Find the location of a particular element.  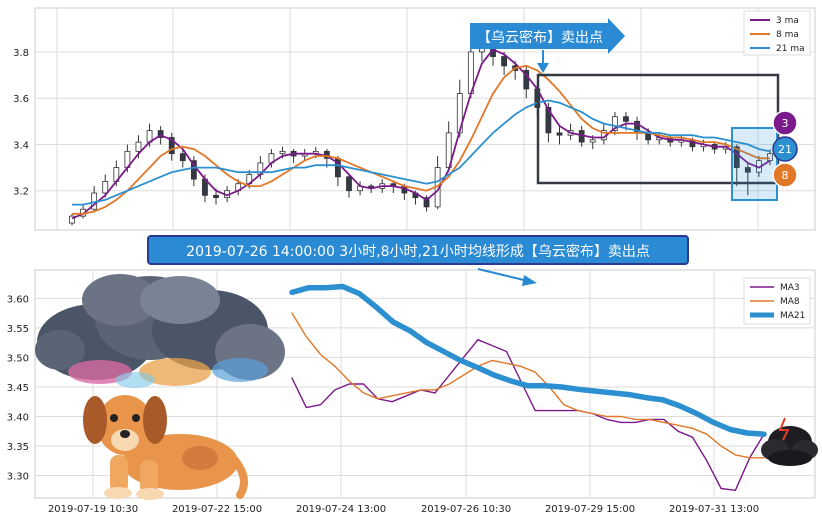

bottom-y-tick-label: 3.35 is located at coordinates (18, 447).